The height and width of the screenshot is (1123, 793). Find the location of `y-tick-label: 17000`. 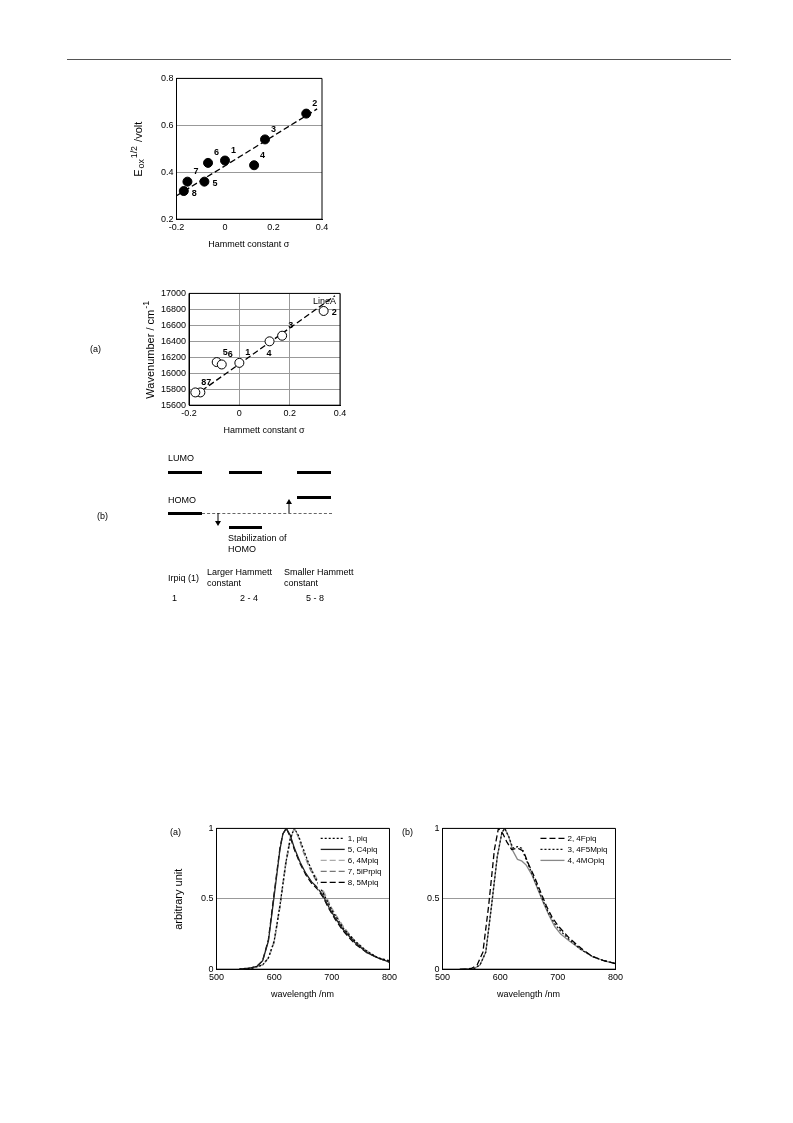

y-tick-label: 17000 is located at coordinates (174, 292).